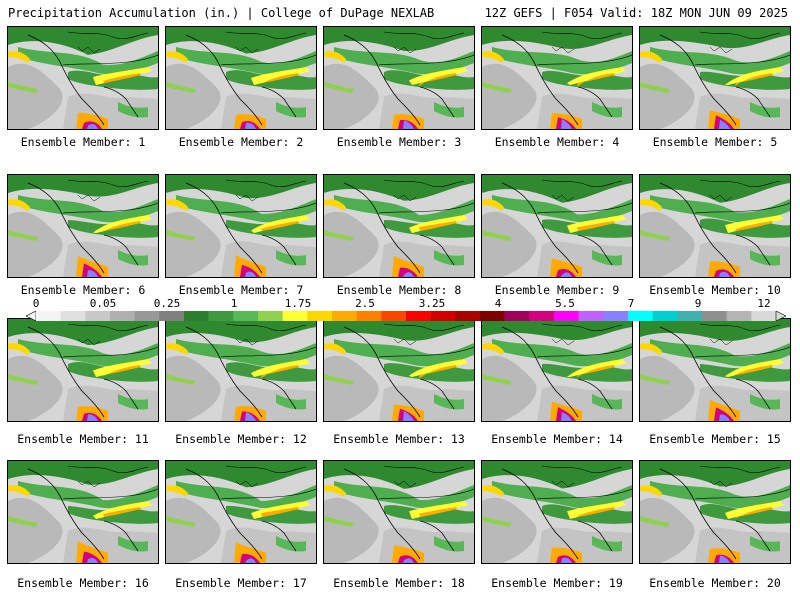 This screenshot has height=600, width=800. I want to click on member-label: Ensemble Member: 5, so click(715, 142).